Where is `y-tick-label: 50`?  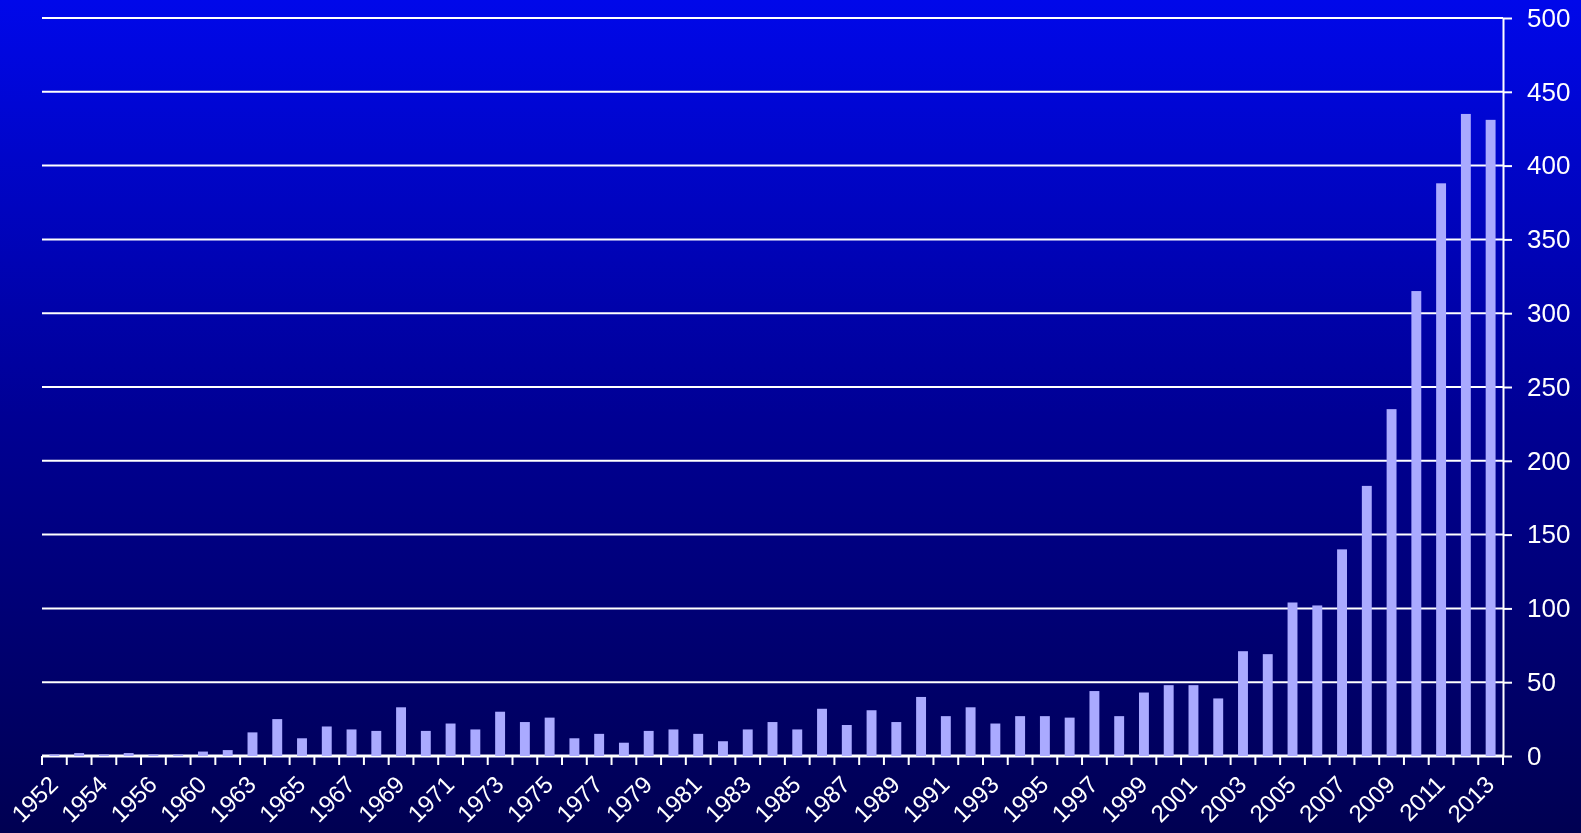 y-tick-label: 50 is located at coordinates (1541, 682).